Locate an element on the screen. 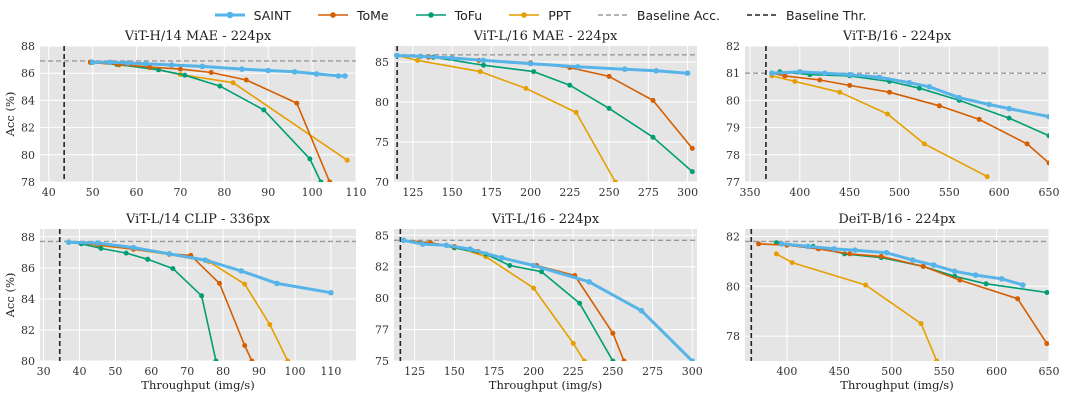 This screenshot has height=404, width=1080. chart-title: ViT-L/16 MAE - 224px is located at coordinates (545, 36).